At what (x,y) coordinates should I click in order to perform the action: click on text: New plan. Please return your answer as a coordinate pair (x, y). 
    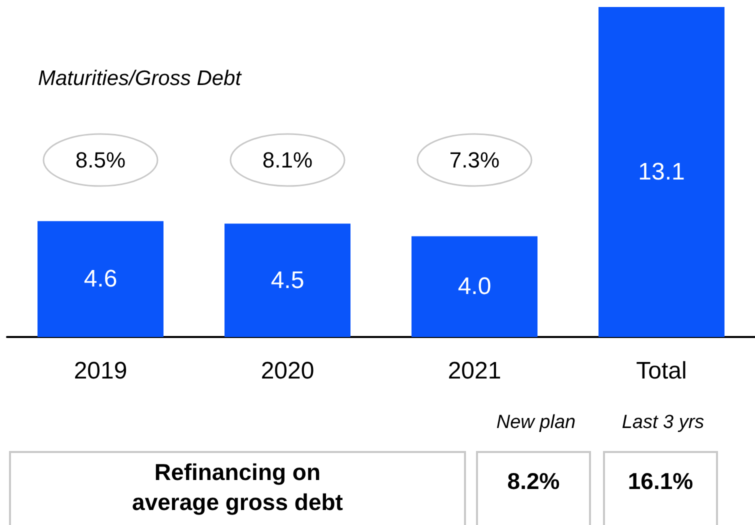
    Looking at the image, I should click on (536, 423).